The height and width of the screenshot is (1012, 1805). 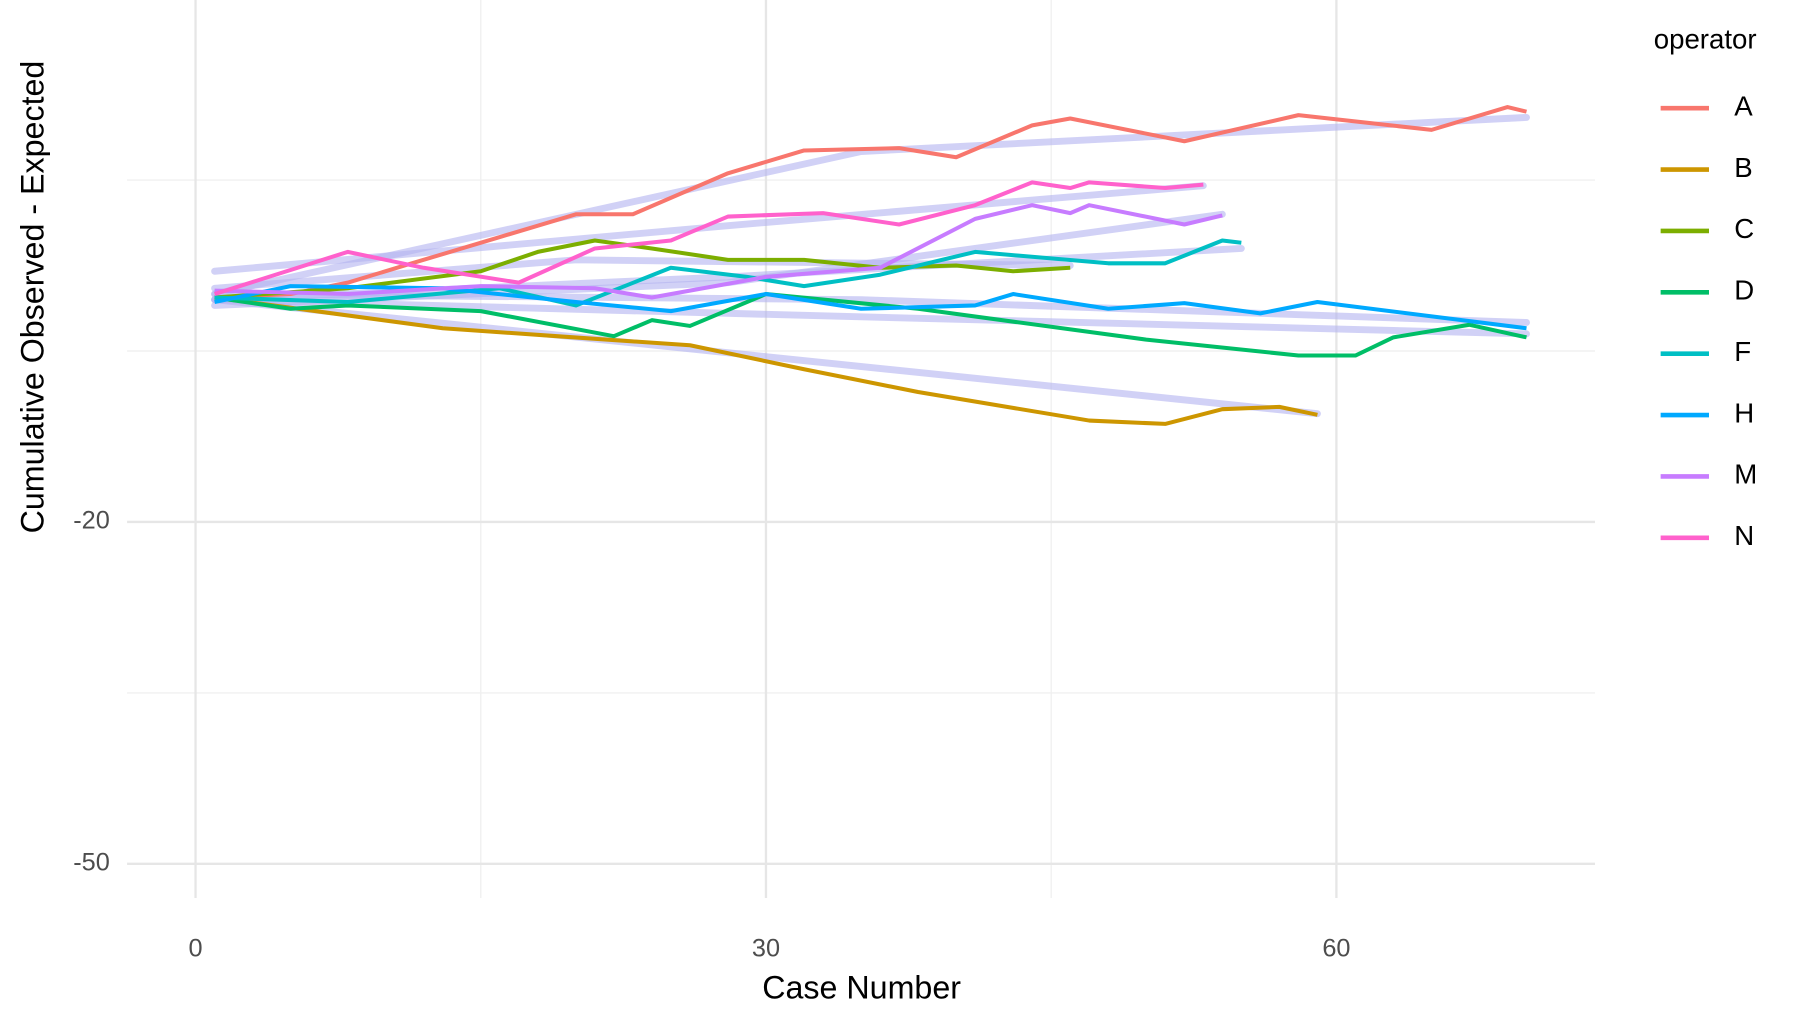 What do you see at coordinates (91, 863) in the screenshot?
I see `y-tick-label: -50` at bounding box center [91, 863].